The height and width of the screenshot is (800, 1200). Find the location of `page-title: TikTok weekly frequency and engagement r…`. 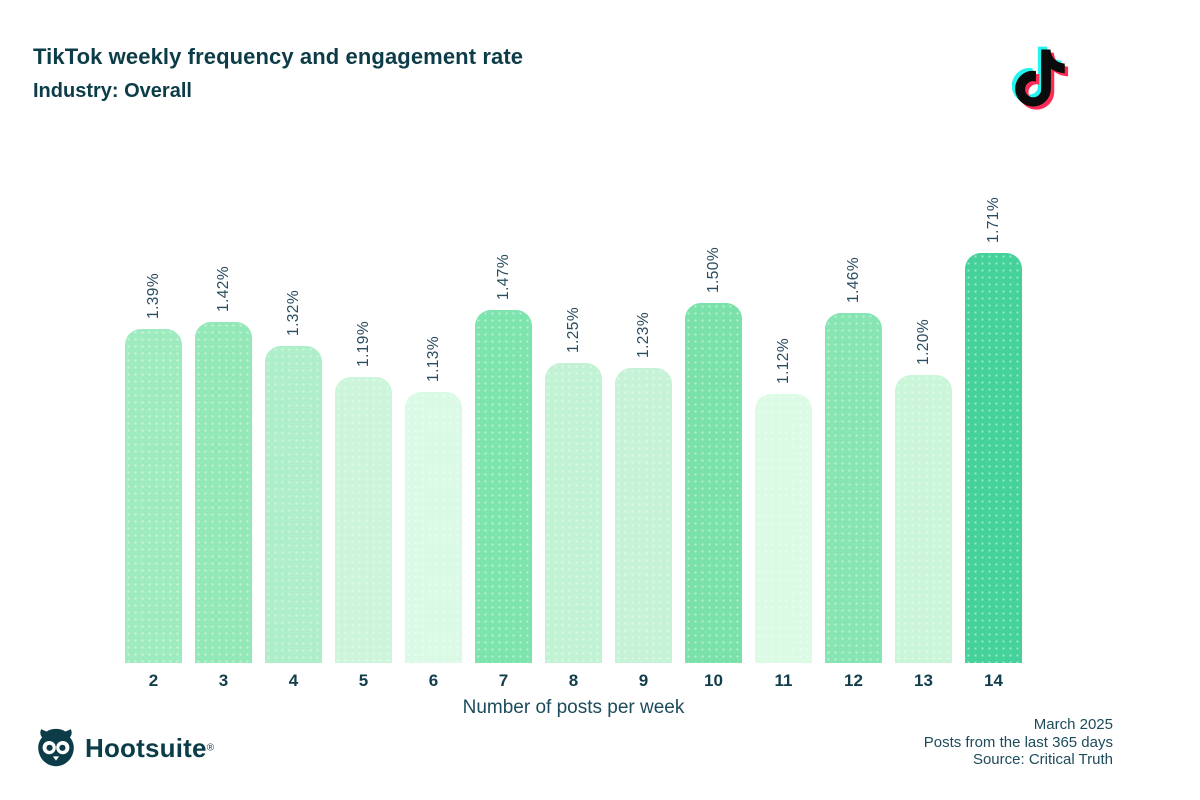

page-title: TikTok weekly frequency and engagement r… is located at coordinates (278, 56).